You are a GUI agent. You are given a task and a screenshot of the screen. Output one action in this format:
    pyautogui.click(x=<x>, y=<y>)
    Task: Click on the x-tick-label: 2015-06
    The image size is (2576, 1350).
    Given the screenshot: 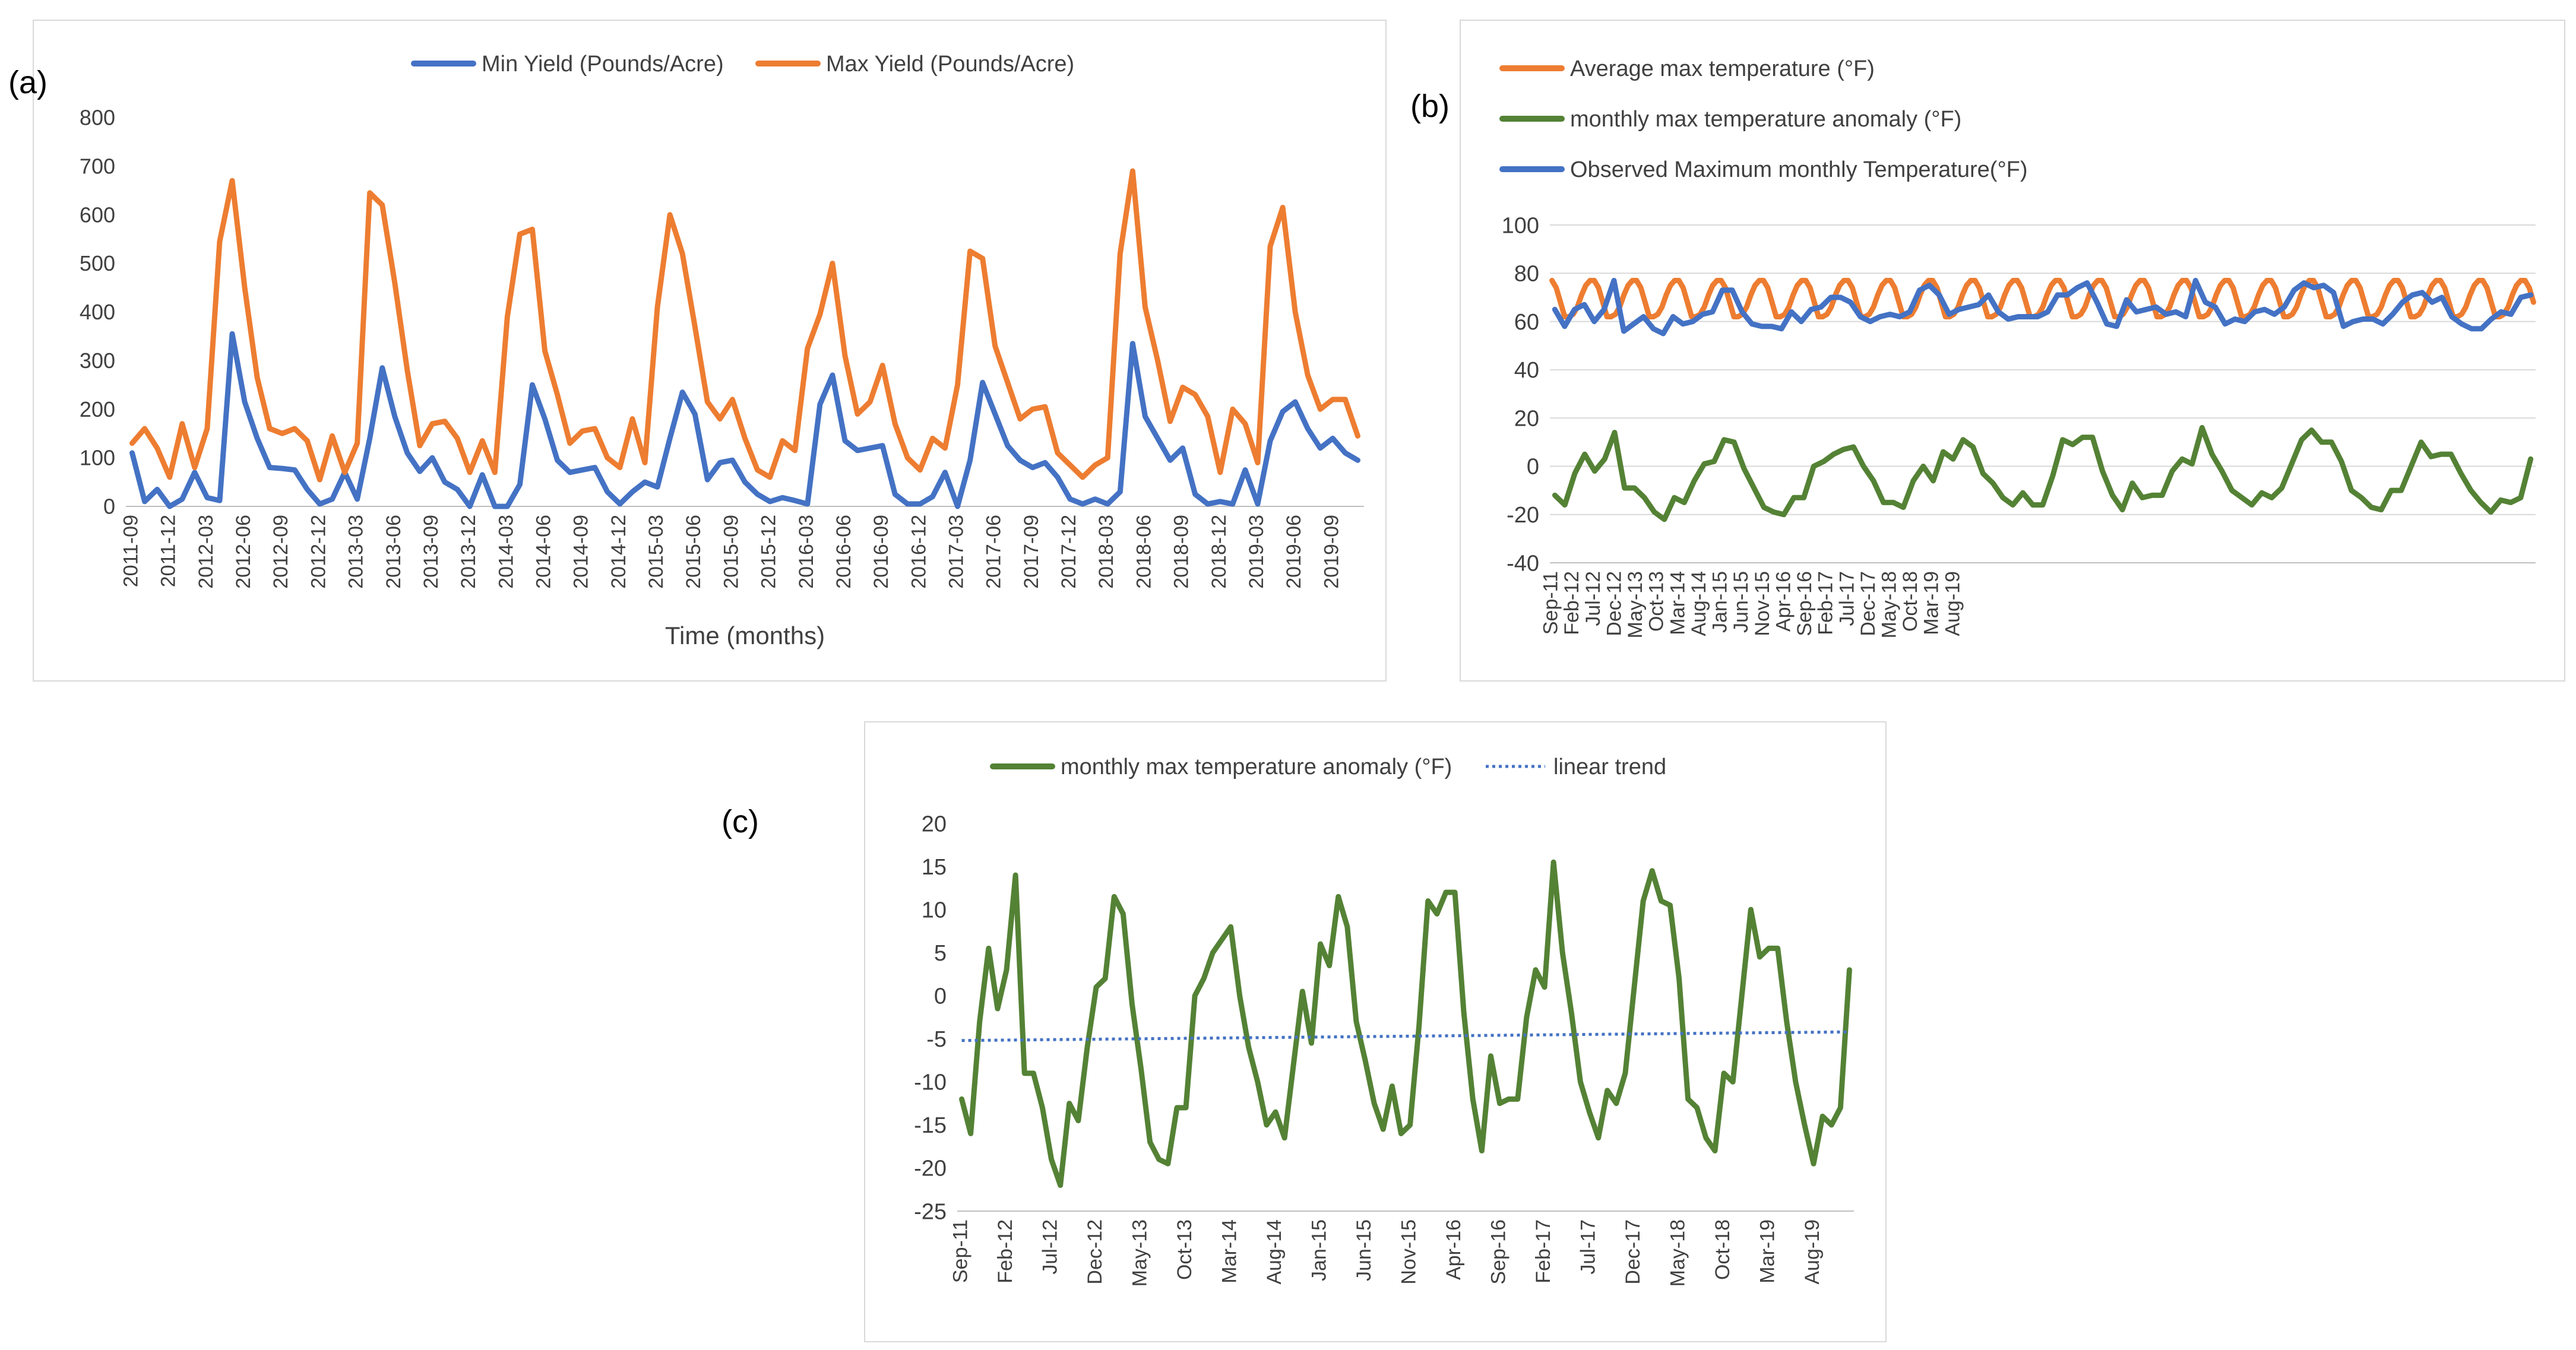 What is the action you would take?
    pyautogui.click(x=693, y=552)
    